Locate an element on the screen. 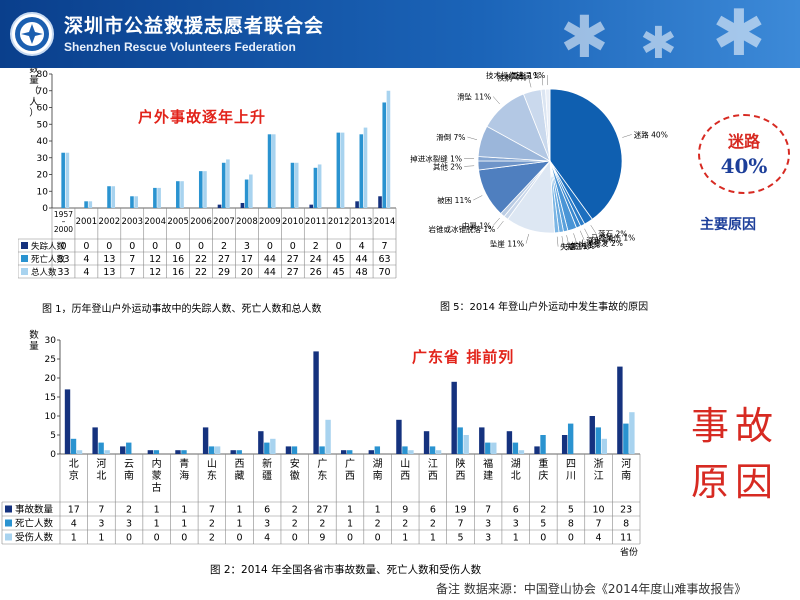  pie-label-山洪暴发: 山洪暴发 2% is located at coordinates (601, 243).